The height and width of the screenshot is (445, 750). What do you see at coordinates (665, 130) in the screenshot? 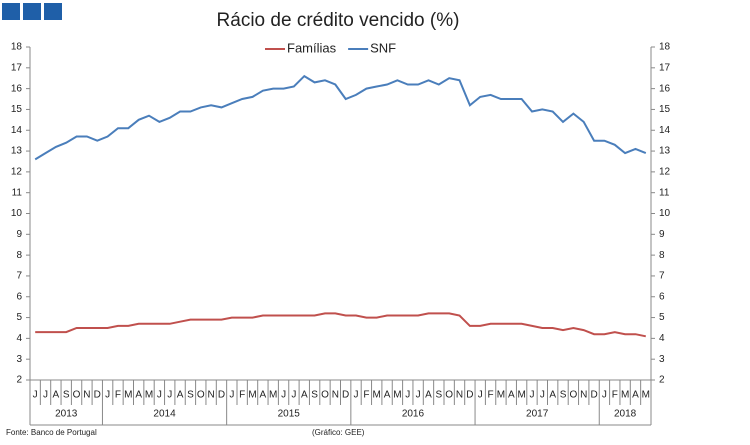
I see `y2-tick-label: 14` at bounding box center [665, 130].